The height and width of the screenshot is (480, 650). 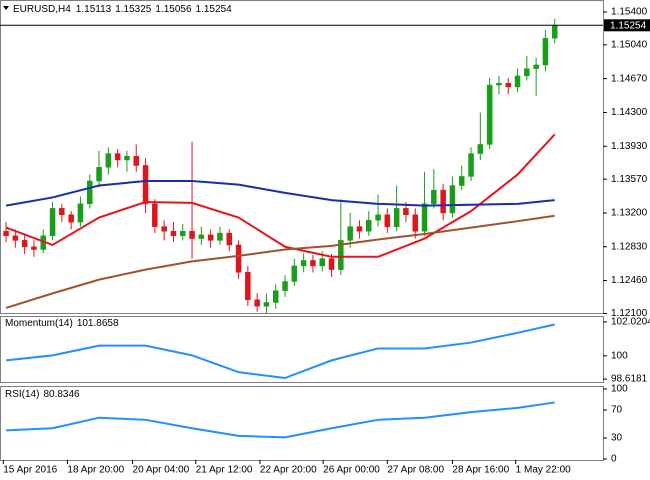 What do you see at coordinates (288, 470) in the screenshot?
I see `x-tick-label: 22 Apr 20:00` at bounding box center [288, 470].